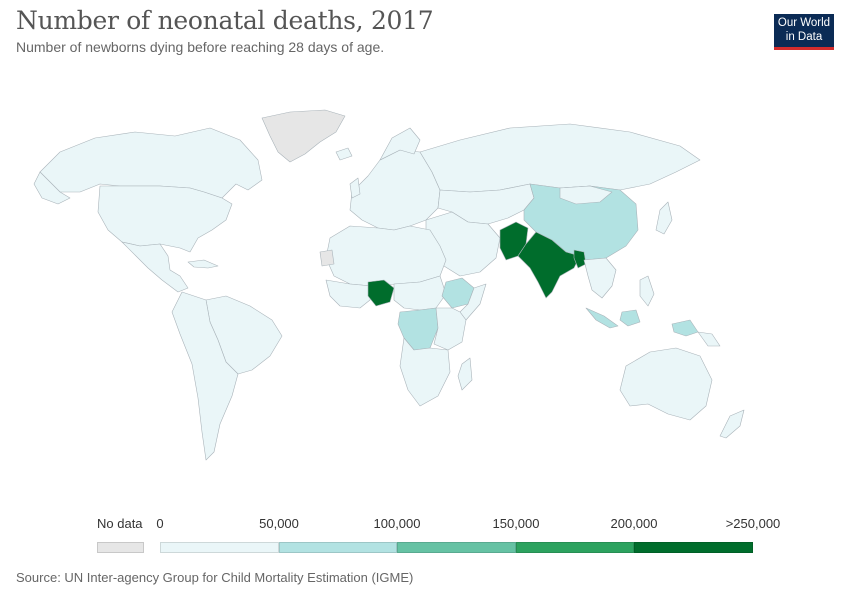 The width and height of the screenshot is (850, 600). Describe the element at coordinates (203, 264) in the screenshot. I see `region-caribbean` at that location.